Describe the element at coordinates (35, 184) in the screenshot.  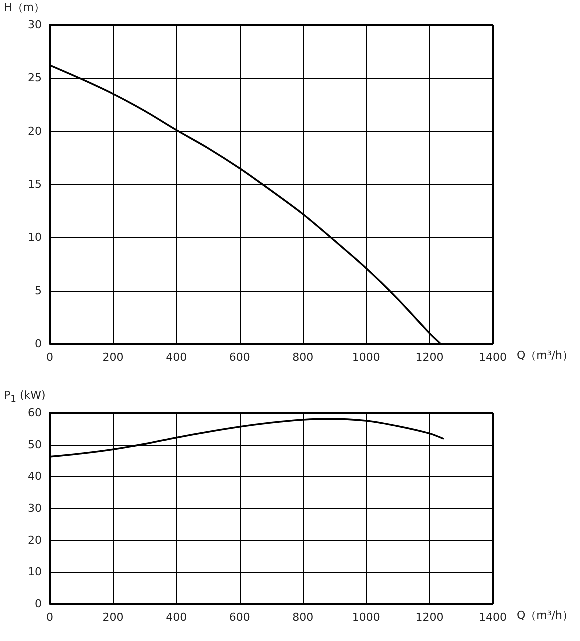
I see `y-tick-label: 15` at that location.